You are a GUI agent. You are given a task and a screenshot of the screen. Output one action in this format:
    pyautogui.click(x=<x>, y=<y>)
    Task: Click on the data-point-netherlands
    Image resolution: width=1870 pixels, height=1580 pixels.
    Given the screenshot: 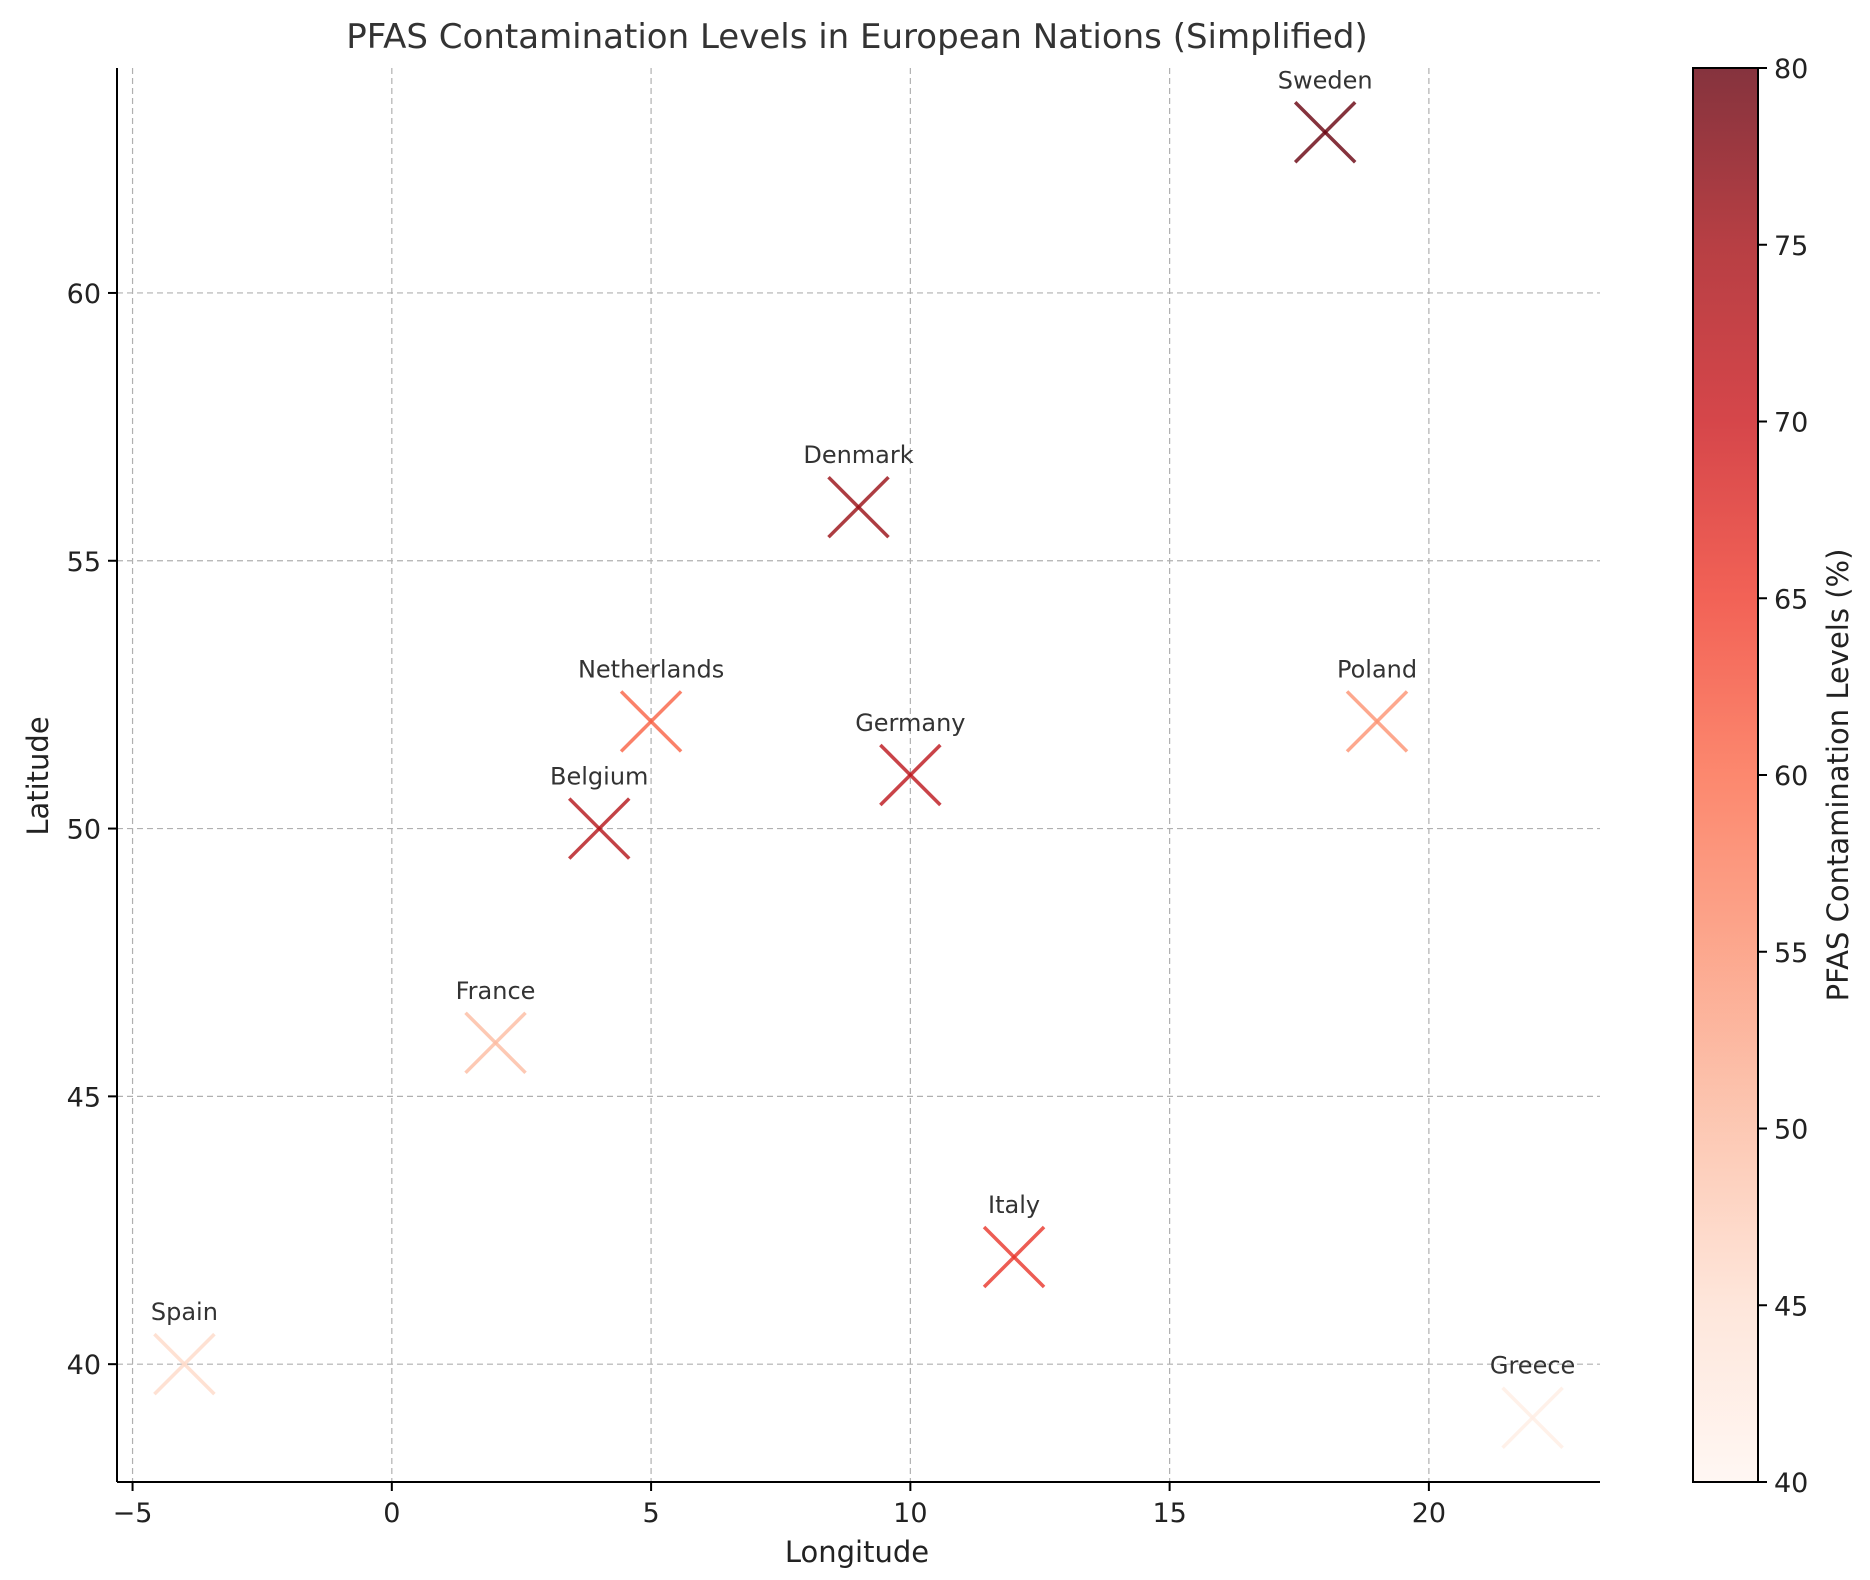 What is the action you would take?
    pyautogui.click(x=651, y=721)
    